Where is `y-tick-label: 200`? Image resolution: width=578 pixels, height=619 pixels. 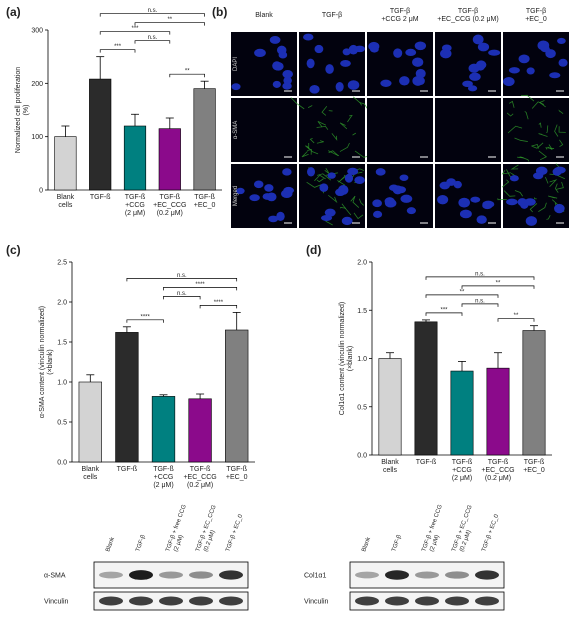 y-tick-label: 200 is located at coordinates (37, 84).